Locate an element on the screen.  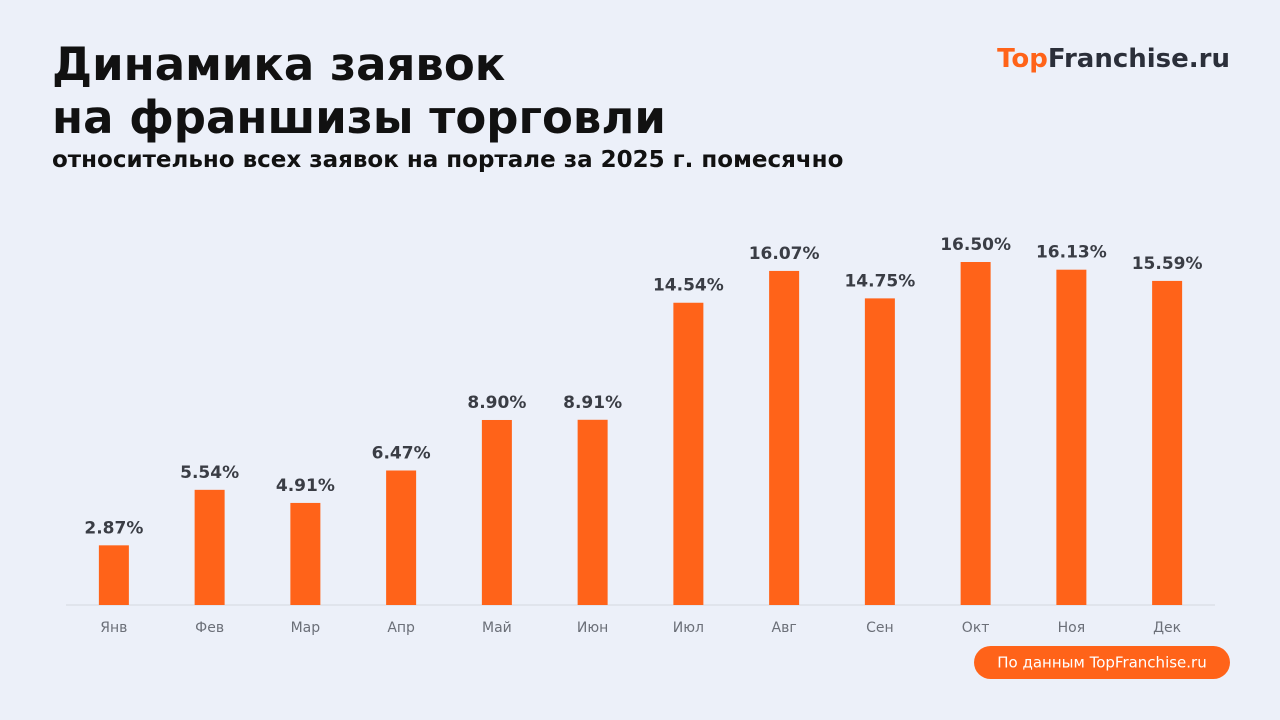
source-pill is located at coordinates (1102, 662).